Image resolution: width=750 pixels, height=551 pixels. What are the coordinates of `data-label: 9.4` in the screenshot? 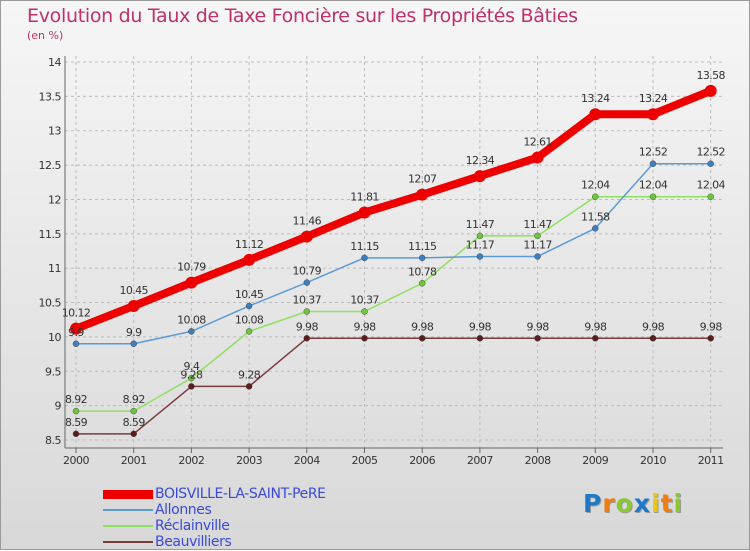 It's located at (192, 366).